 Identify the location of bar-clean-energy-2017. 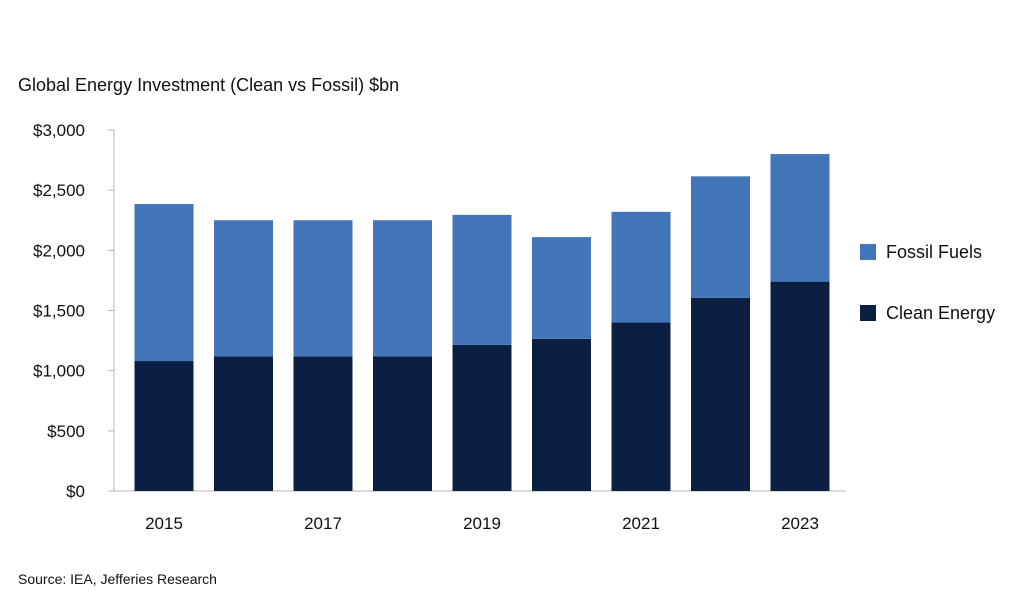
(323, 423).